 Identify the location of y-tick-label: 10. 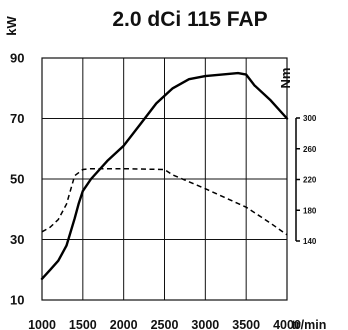
(17, 300).